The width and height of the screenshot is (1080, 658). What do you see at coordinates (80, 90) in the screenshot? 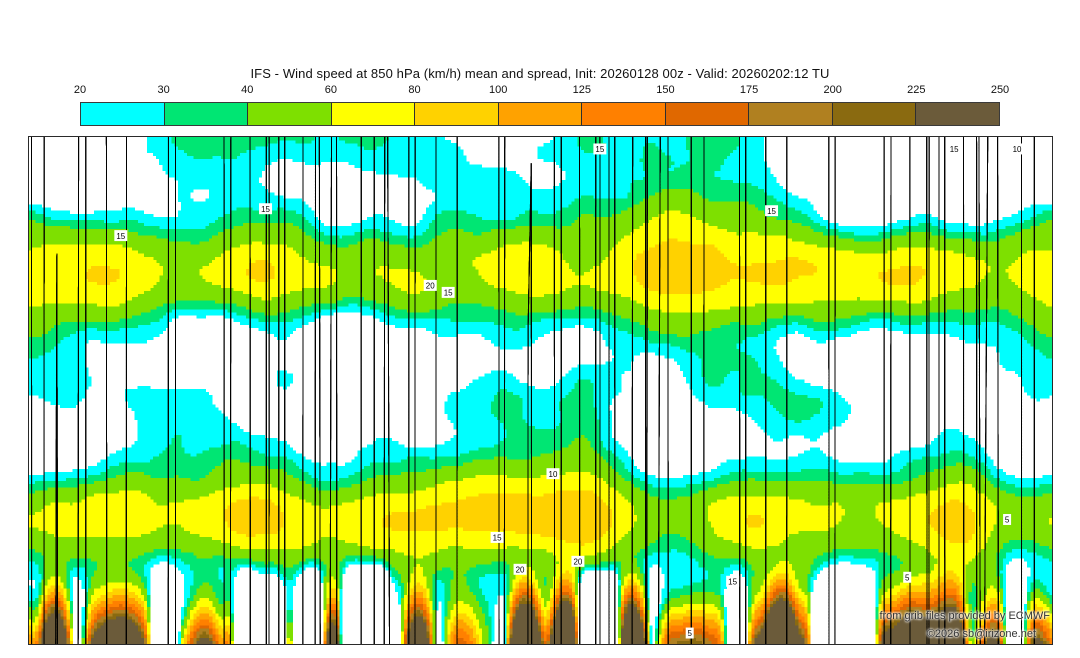
I see `colorbar-tick-20: 20` at bounding box center [80, 90].